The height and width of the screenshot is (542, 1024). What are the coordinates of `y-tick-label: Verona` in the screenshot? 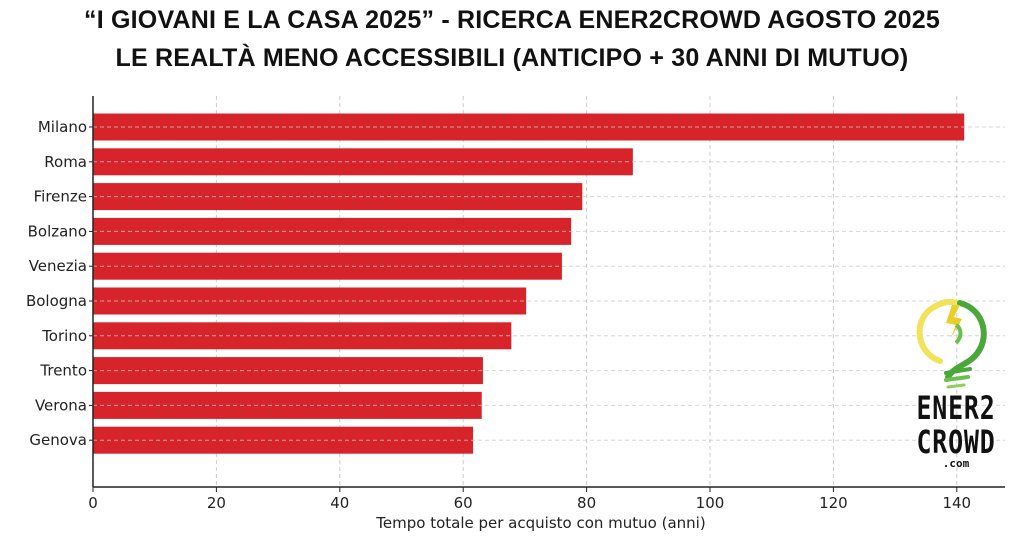 It's located at (61, 405).